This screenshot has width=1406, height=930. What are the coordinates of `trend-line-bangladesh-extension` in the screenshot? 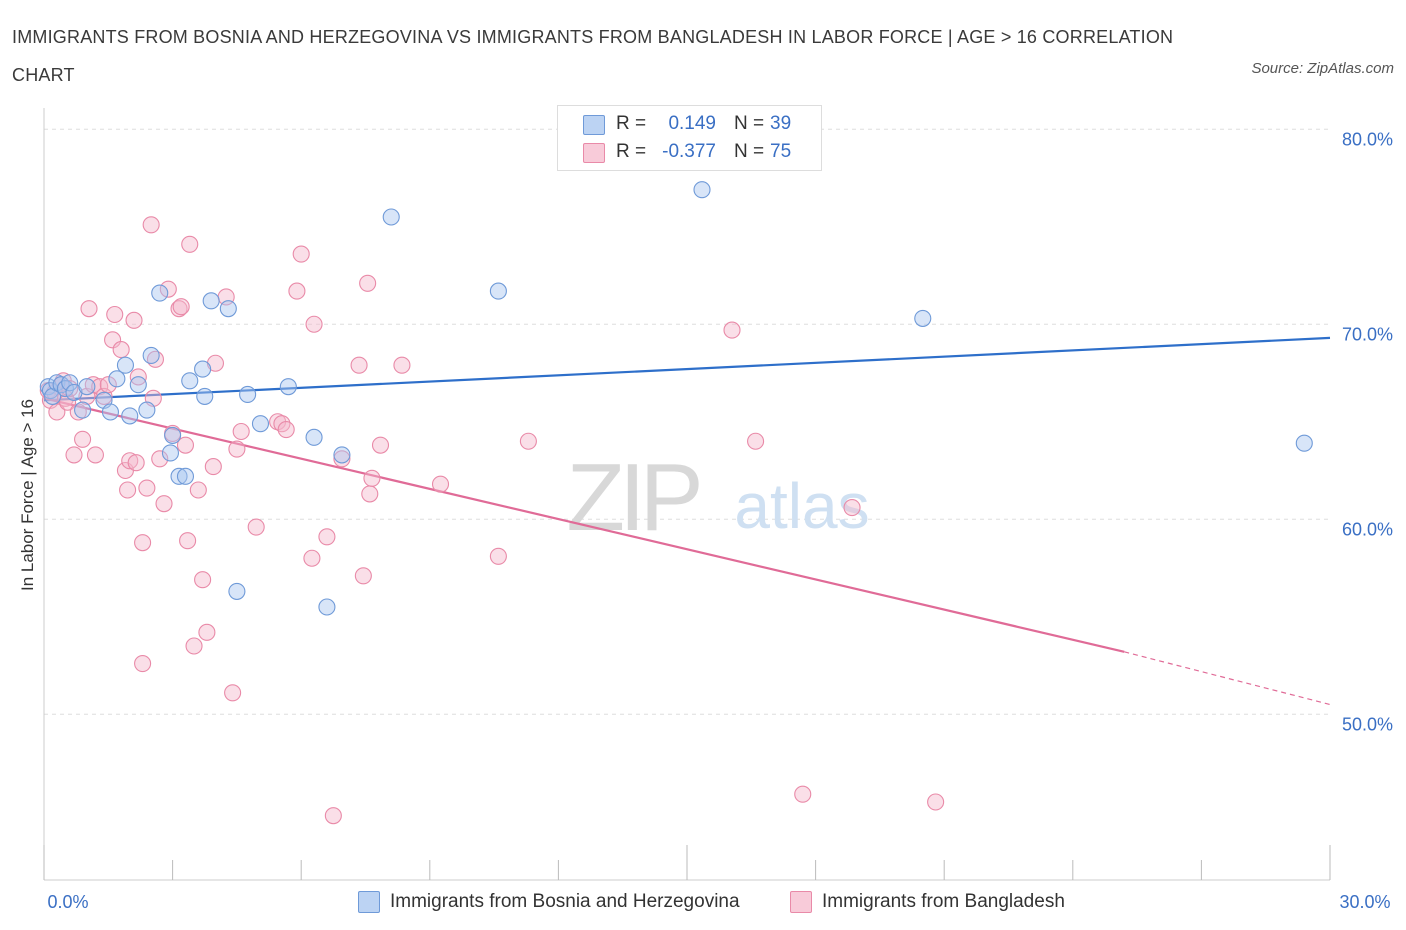 It's located at (1227, 678).